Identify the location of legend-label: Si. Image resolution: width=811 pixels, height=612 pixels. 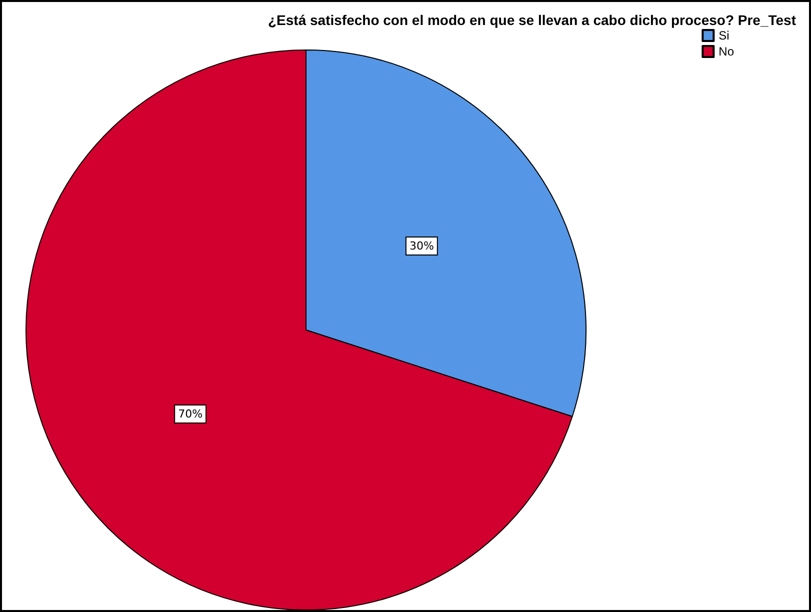
(724, 35).